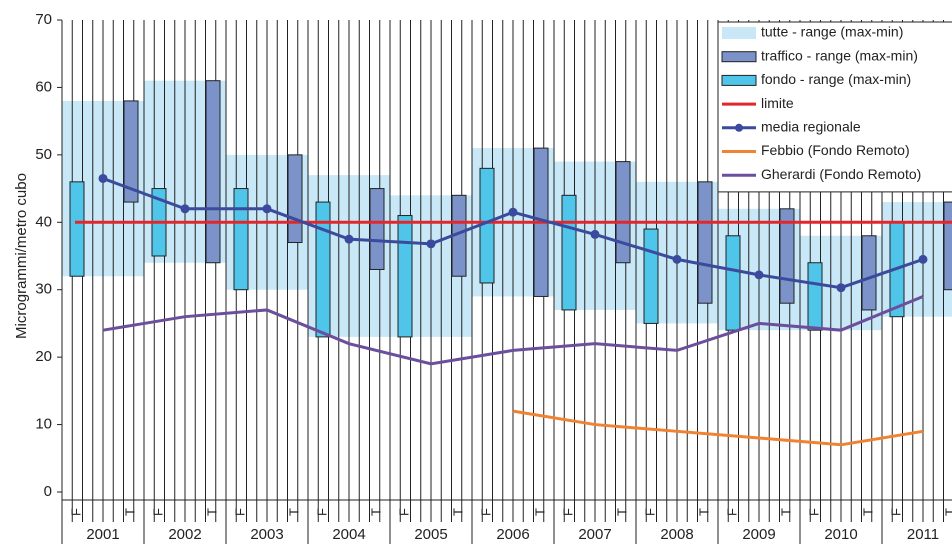  Describe the element at coordinates (43, 221) in the screenshot. I see `y-tick-label: 40` at that location.